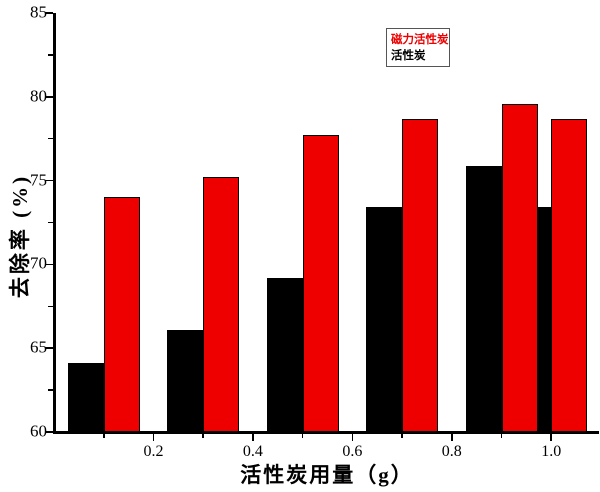 This screenshot has width=600, height=492. I want to click on y-tick-label: 75, so click(38, 180).